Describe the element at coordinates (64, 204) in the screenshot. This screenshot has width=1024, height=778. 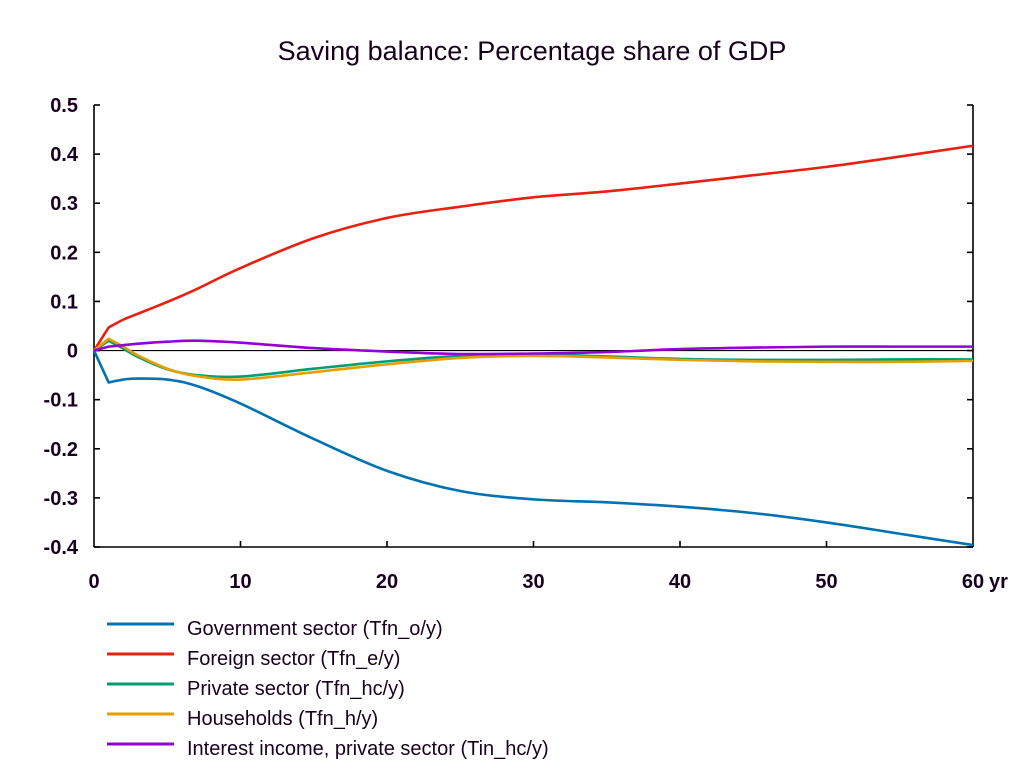
I see `y-tick-label: 0.3` at that location.